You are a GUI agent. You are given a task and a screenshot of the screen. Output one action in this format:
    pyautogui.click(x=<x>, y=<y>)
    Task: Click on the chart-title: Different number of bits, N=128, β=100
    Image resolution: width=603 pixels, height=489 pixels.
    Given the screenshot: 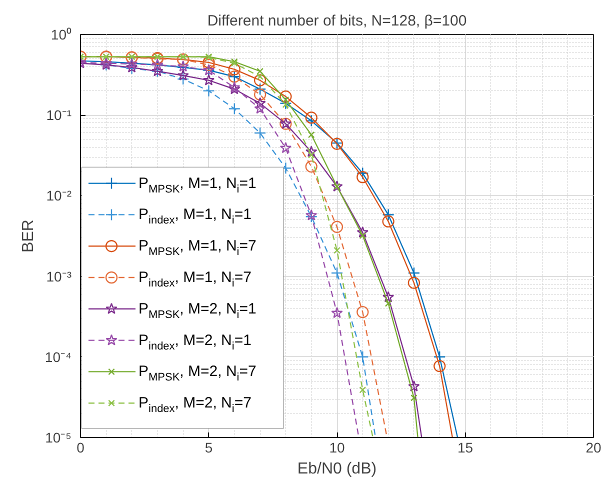 What is the action you would take?
    pyautogui.click(x=337, y=21)
    